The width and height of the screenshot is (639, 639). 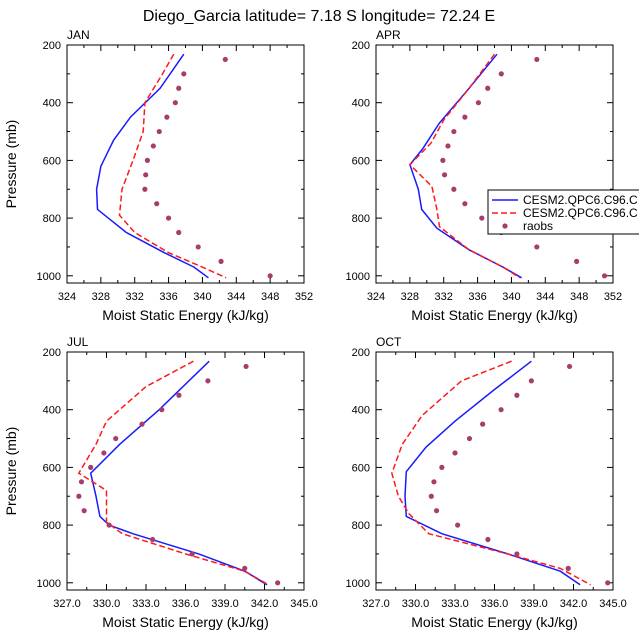 What do you see at coordinates (78, 342) in the screenshot?
I see `panel-label: JUL` at bounding box center [78, 342].